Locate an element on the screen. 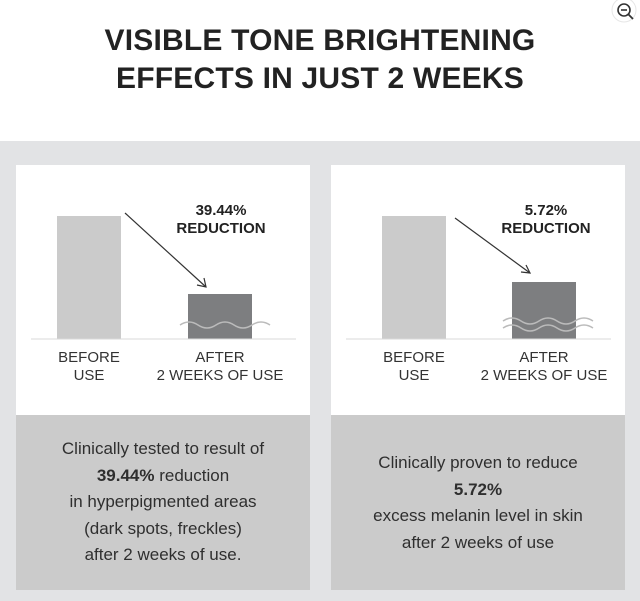 The width and height of the screenshot is (640, 601). reduction-label: 39.44% REDUCTION is located at coordinates (221, 220).